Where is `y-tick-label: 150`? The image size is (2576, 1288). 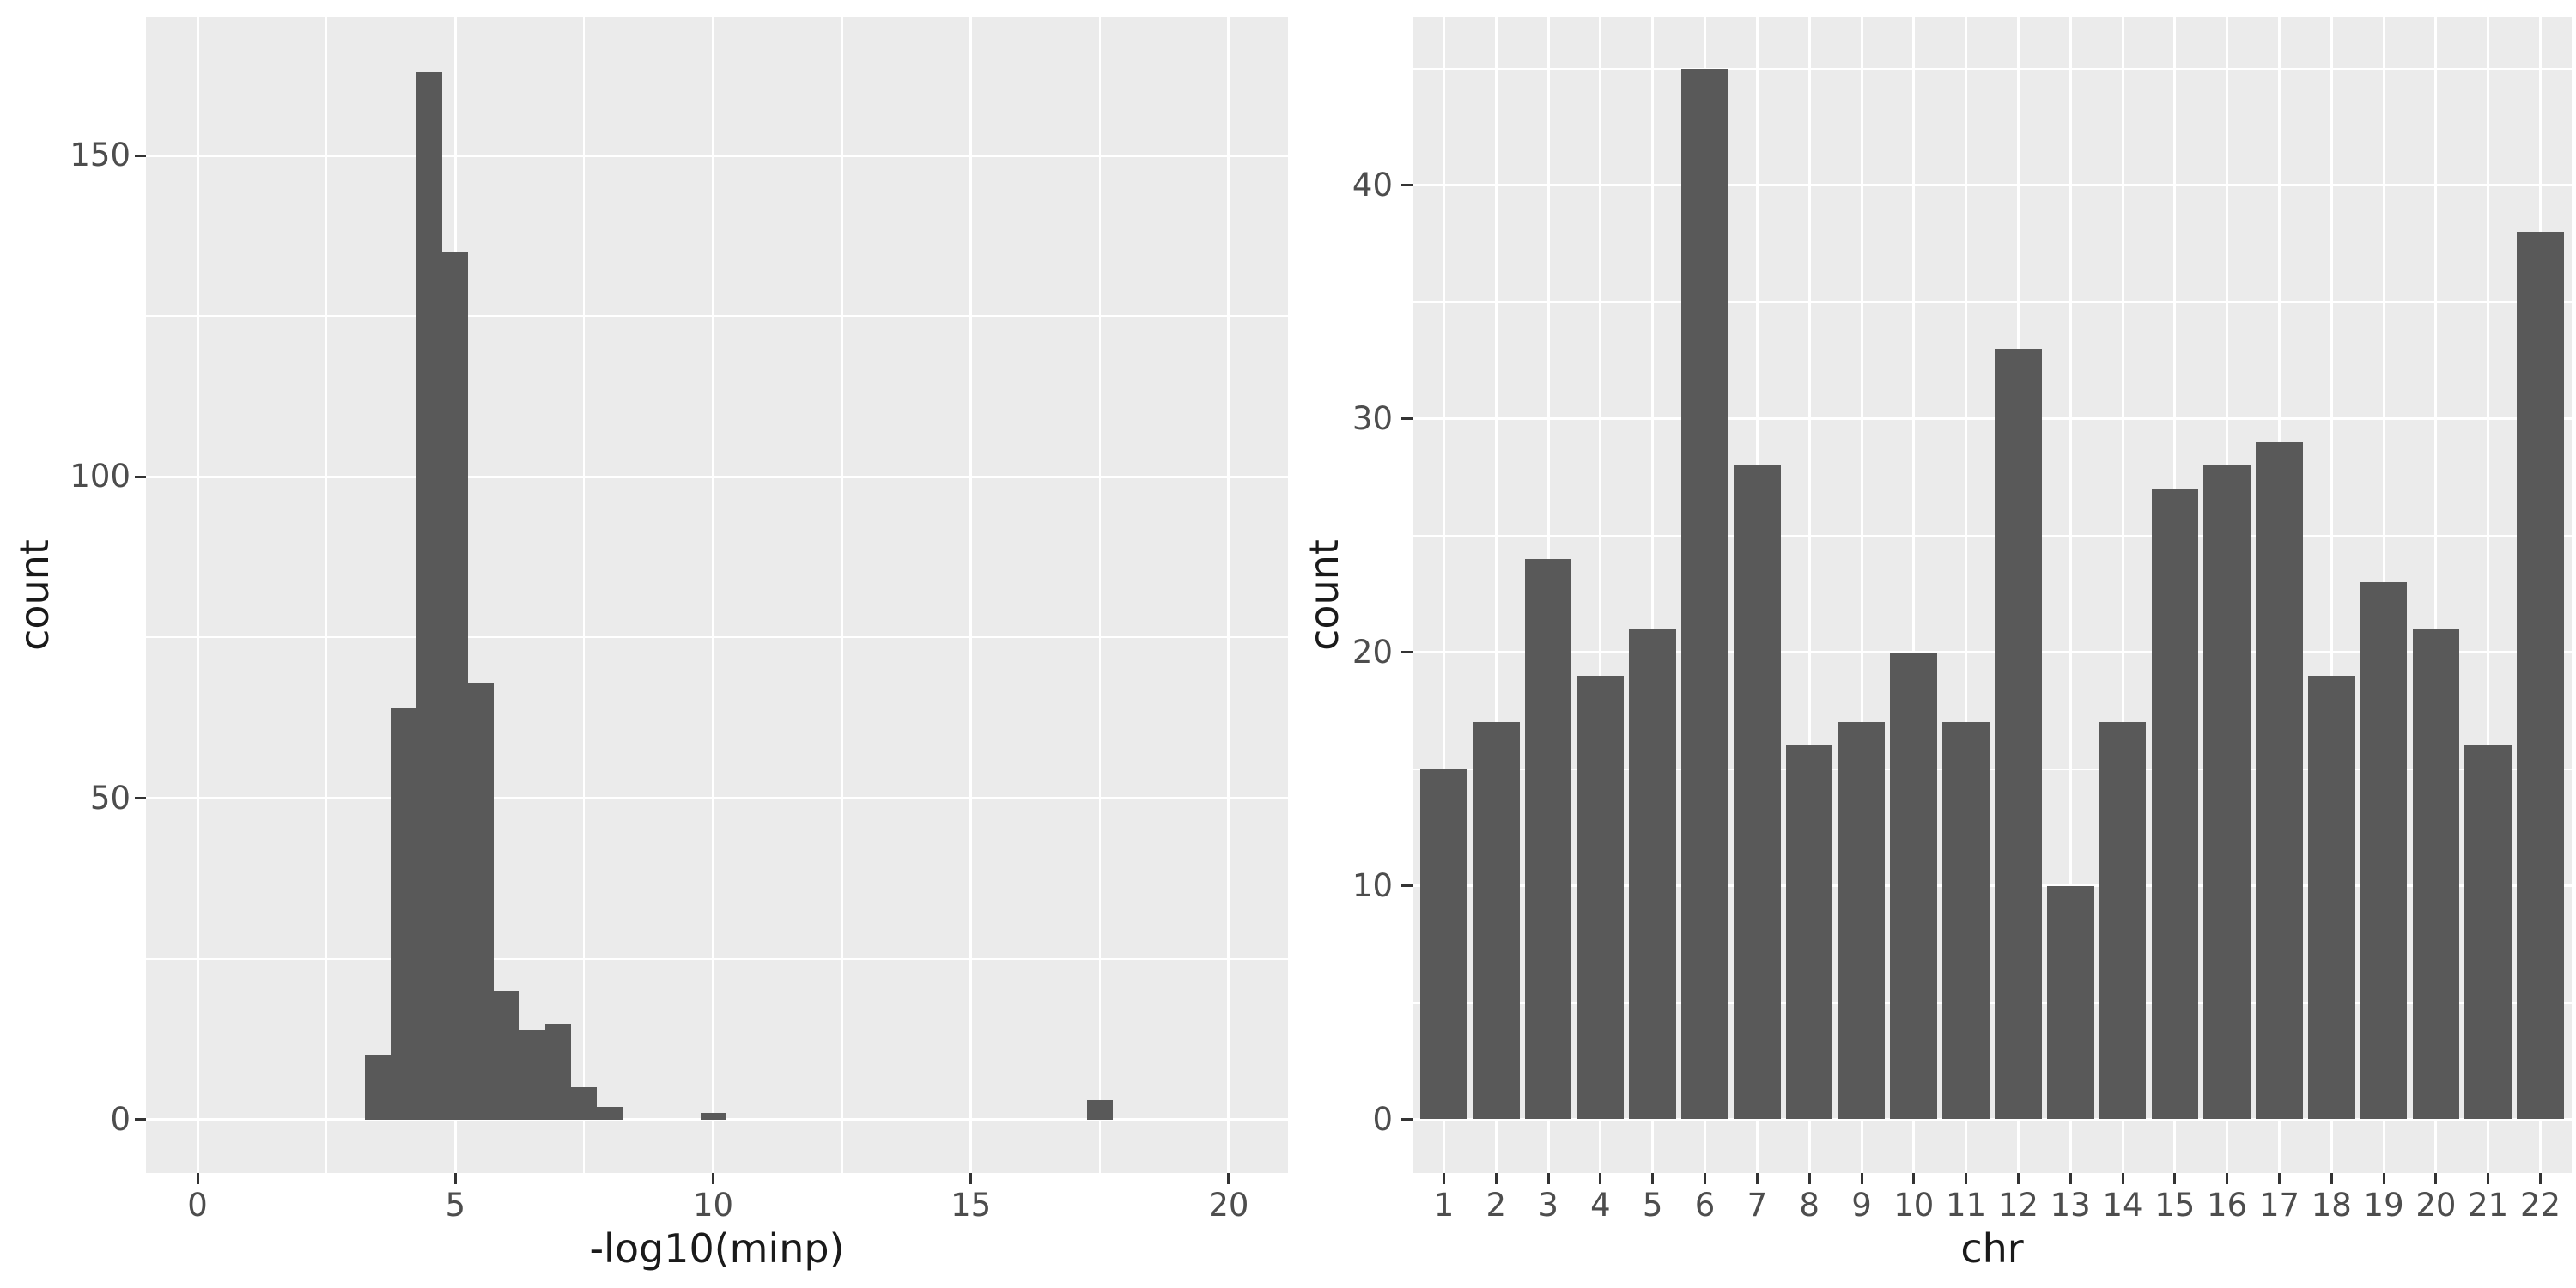 y-tick-label: 150 is located at coordinates (101, 155).